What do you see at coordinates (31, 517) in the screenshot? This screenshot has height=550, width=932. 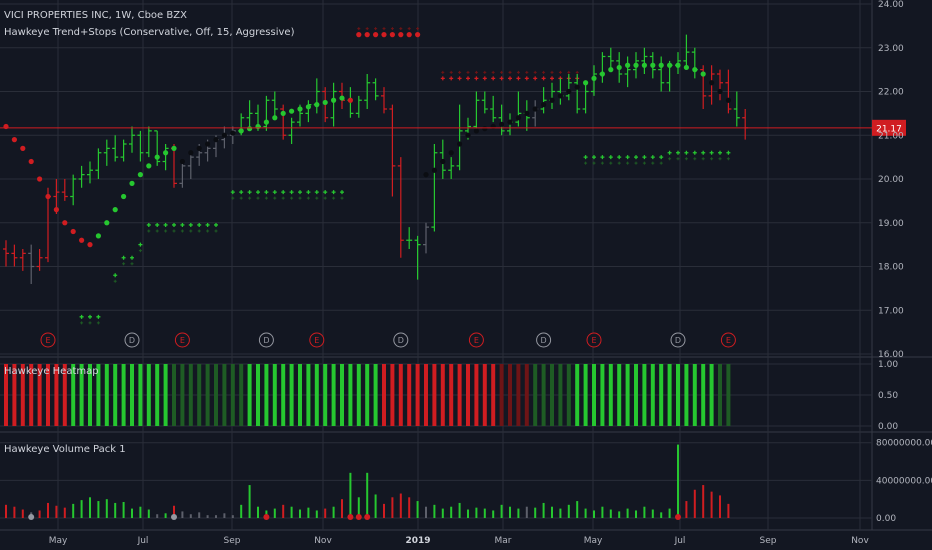 I see `volume-marker` at bounding box center [31, 517].